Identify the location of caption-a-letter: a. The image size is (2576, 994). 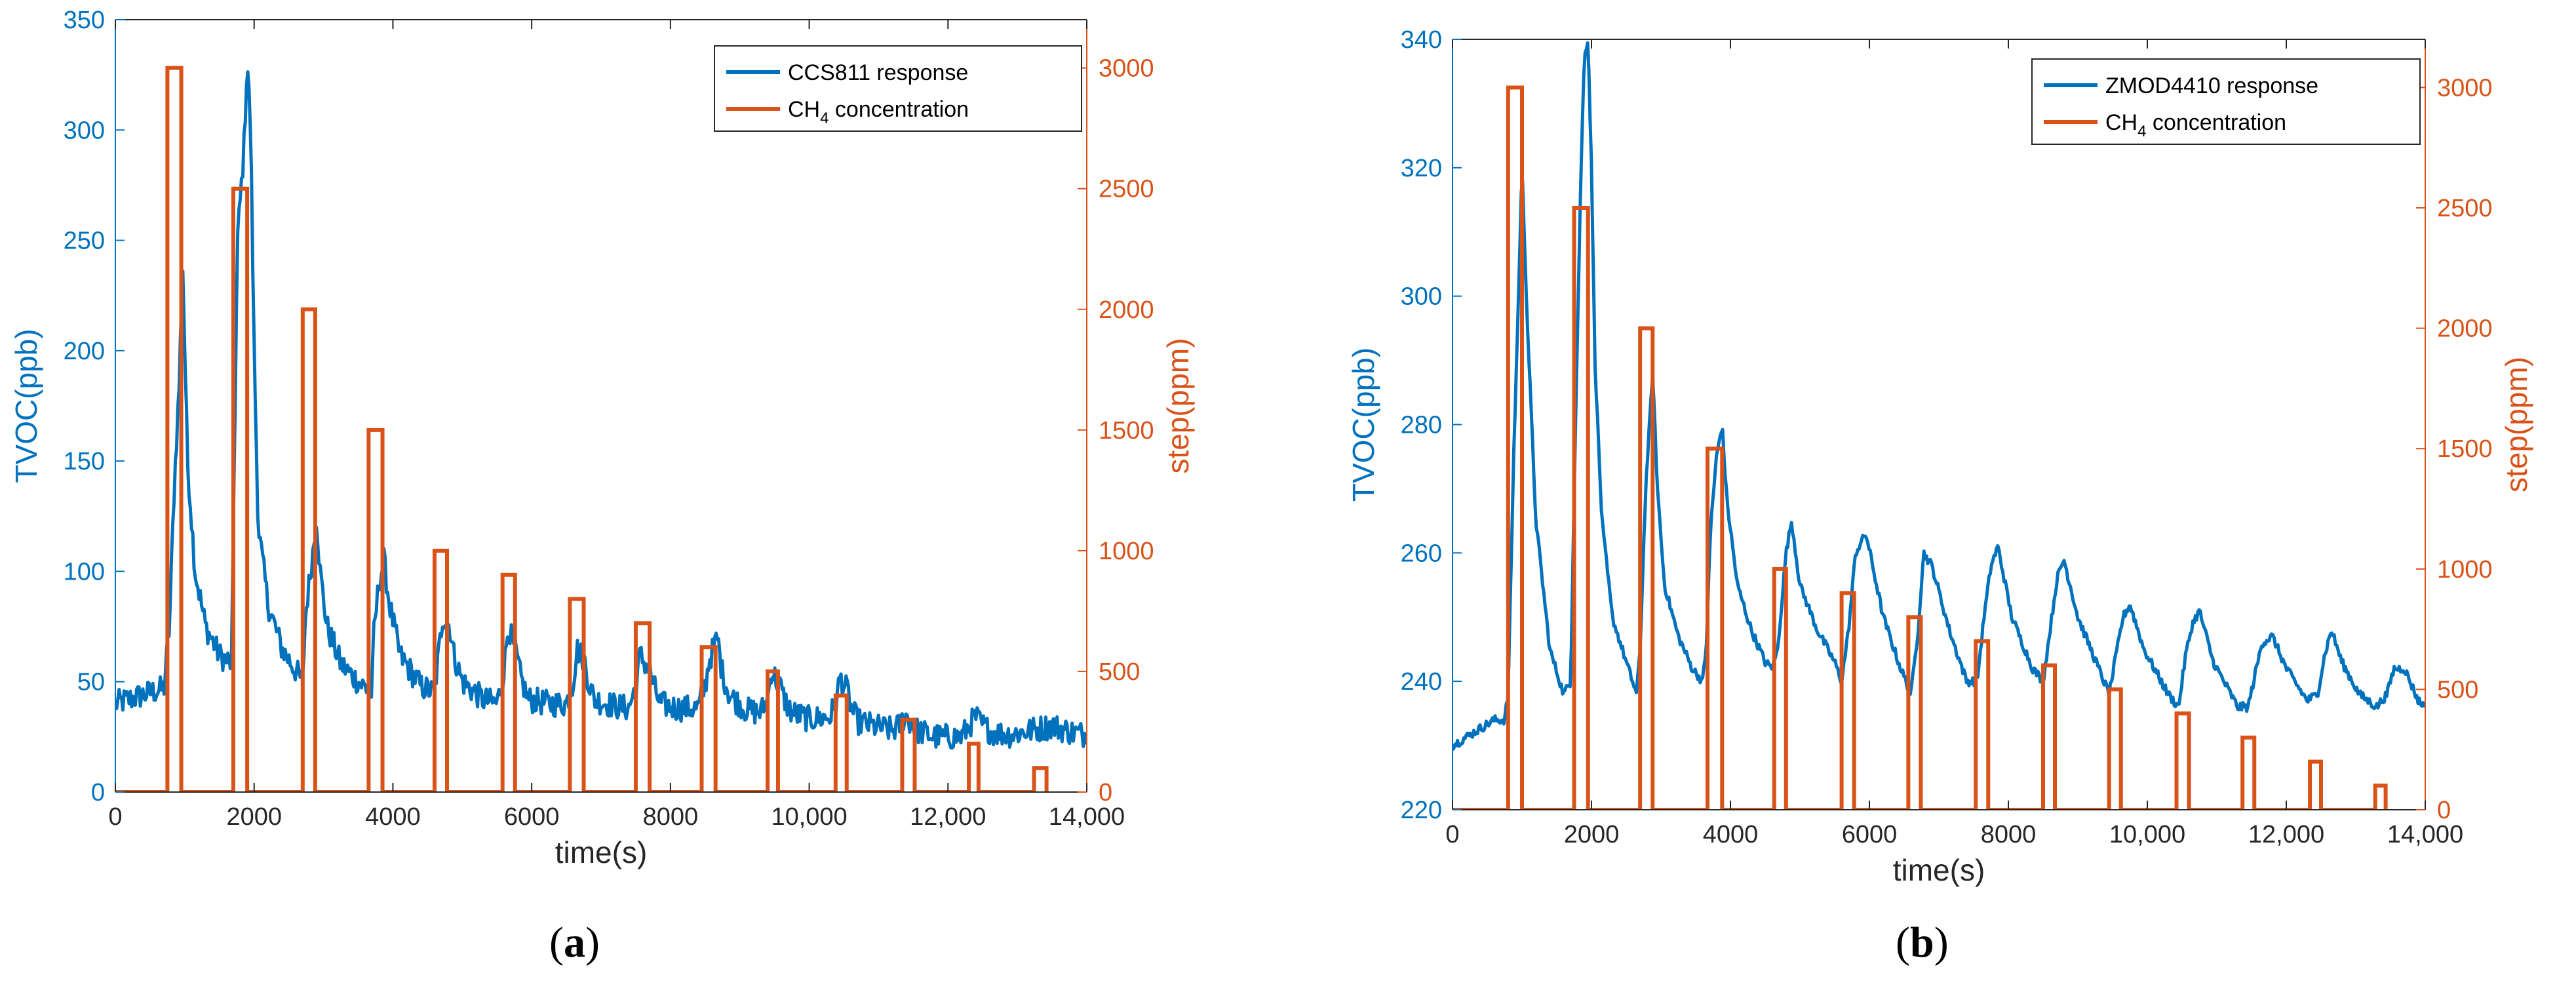
(574, 942).